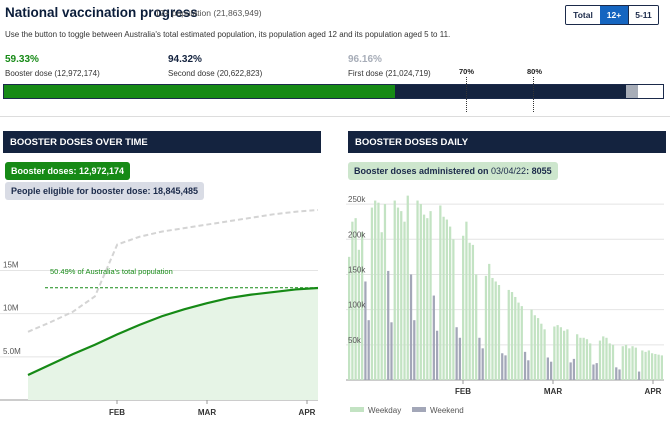 Image resolution: width=670 pixels, height=430 pixels. I want to click on weekday-legend-swatch, so click(357, 409).